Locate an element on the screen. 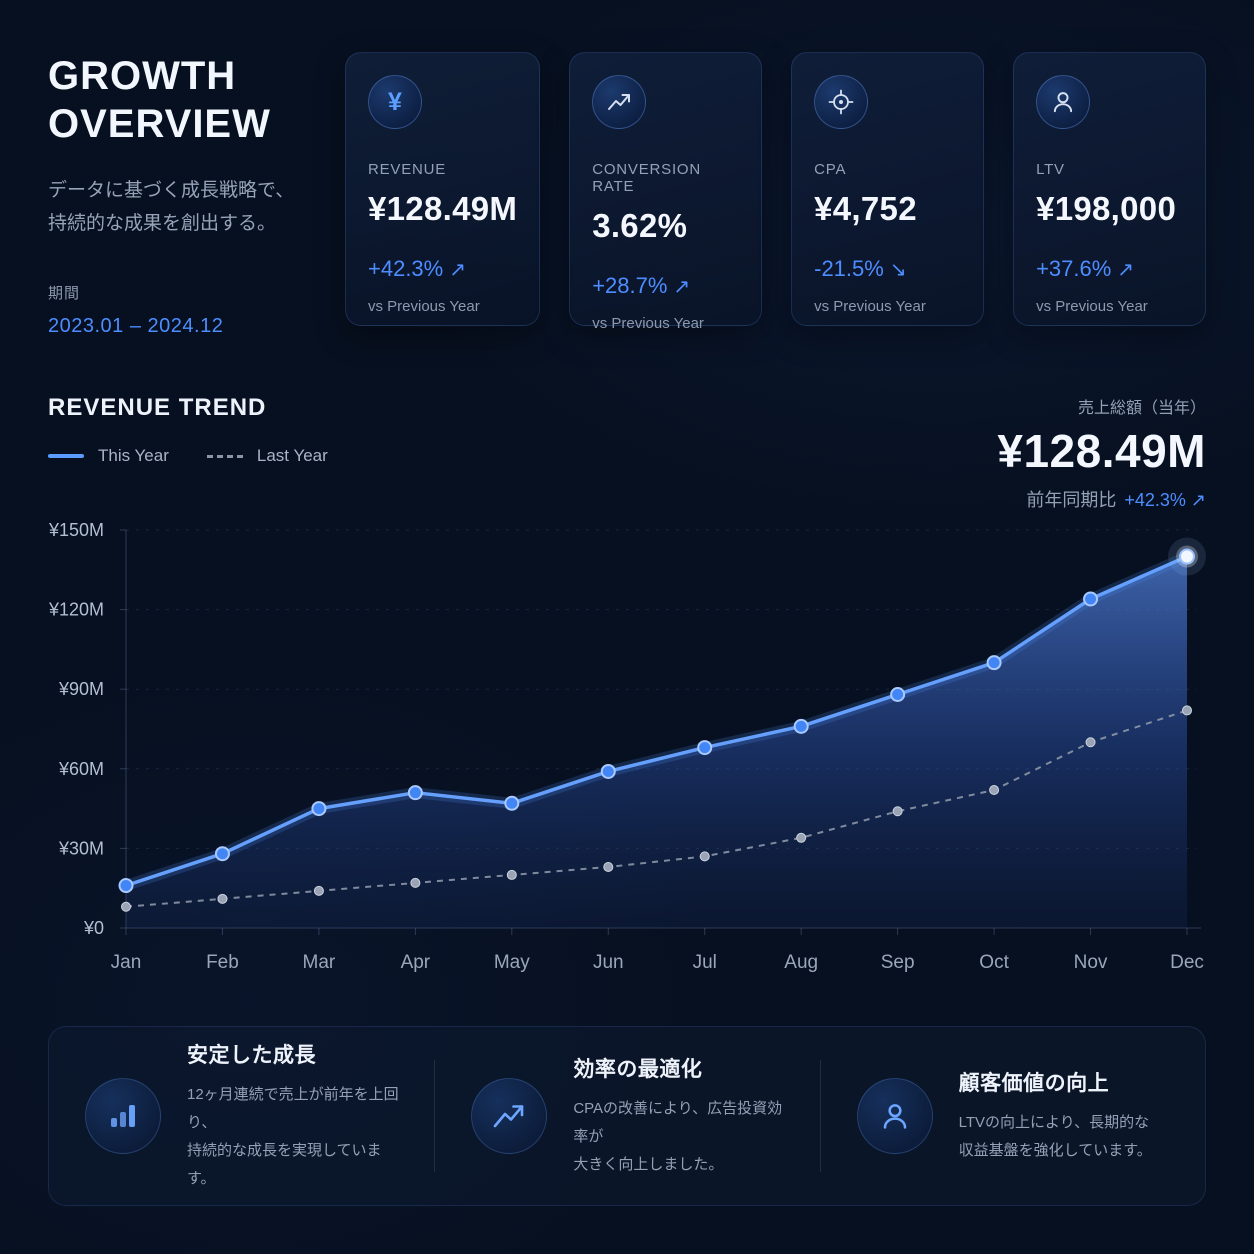 The image size is (1254, 1254). page-title-line2: OVERVIEW is located at coordinates (159, 124).